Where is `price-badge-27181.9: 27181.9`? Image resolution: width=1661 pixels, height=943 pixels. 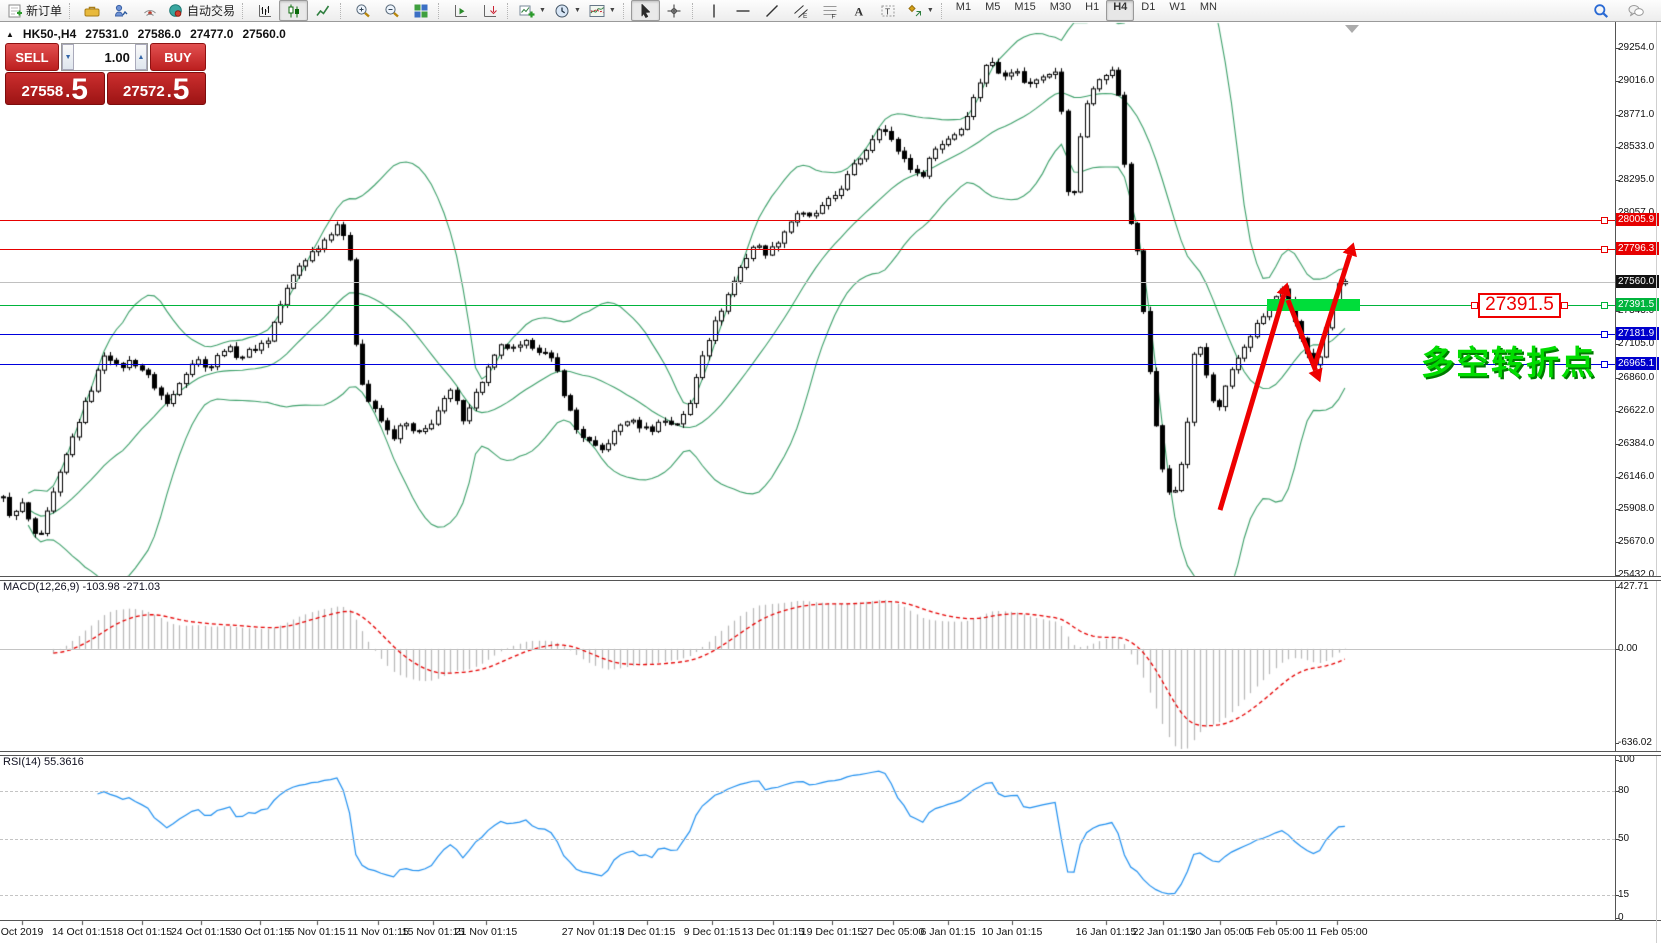 price-badge-27181.9: 27181.9 is located at coordinates (1637, 333).